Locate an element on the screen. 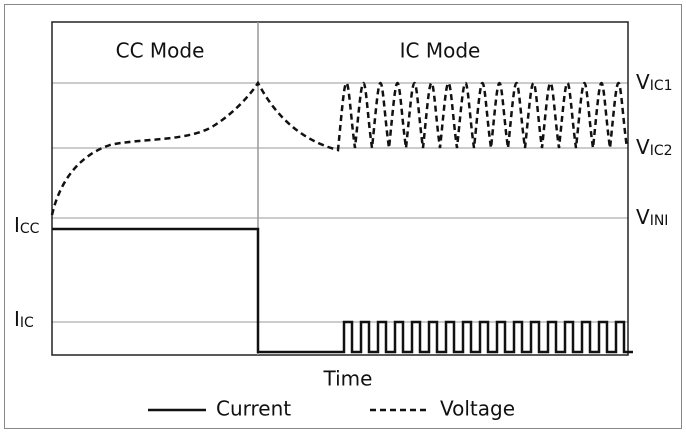  right-label: VIC1 is located at coordinates (654, 82).